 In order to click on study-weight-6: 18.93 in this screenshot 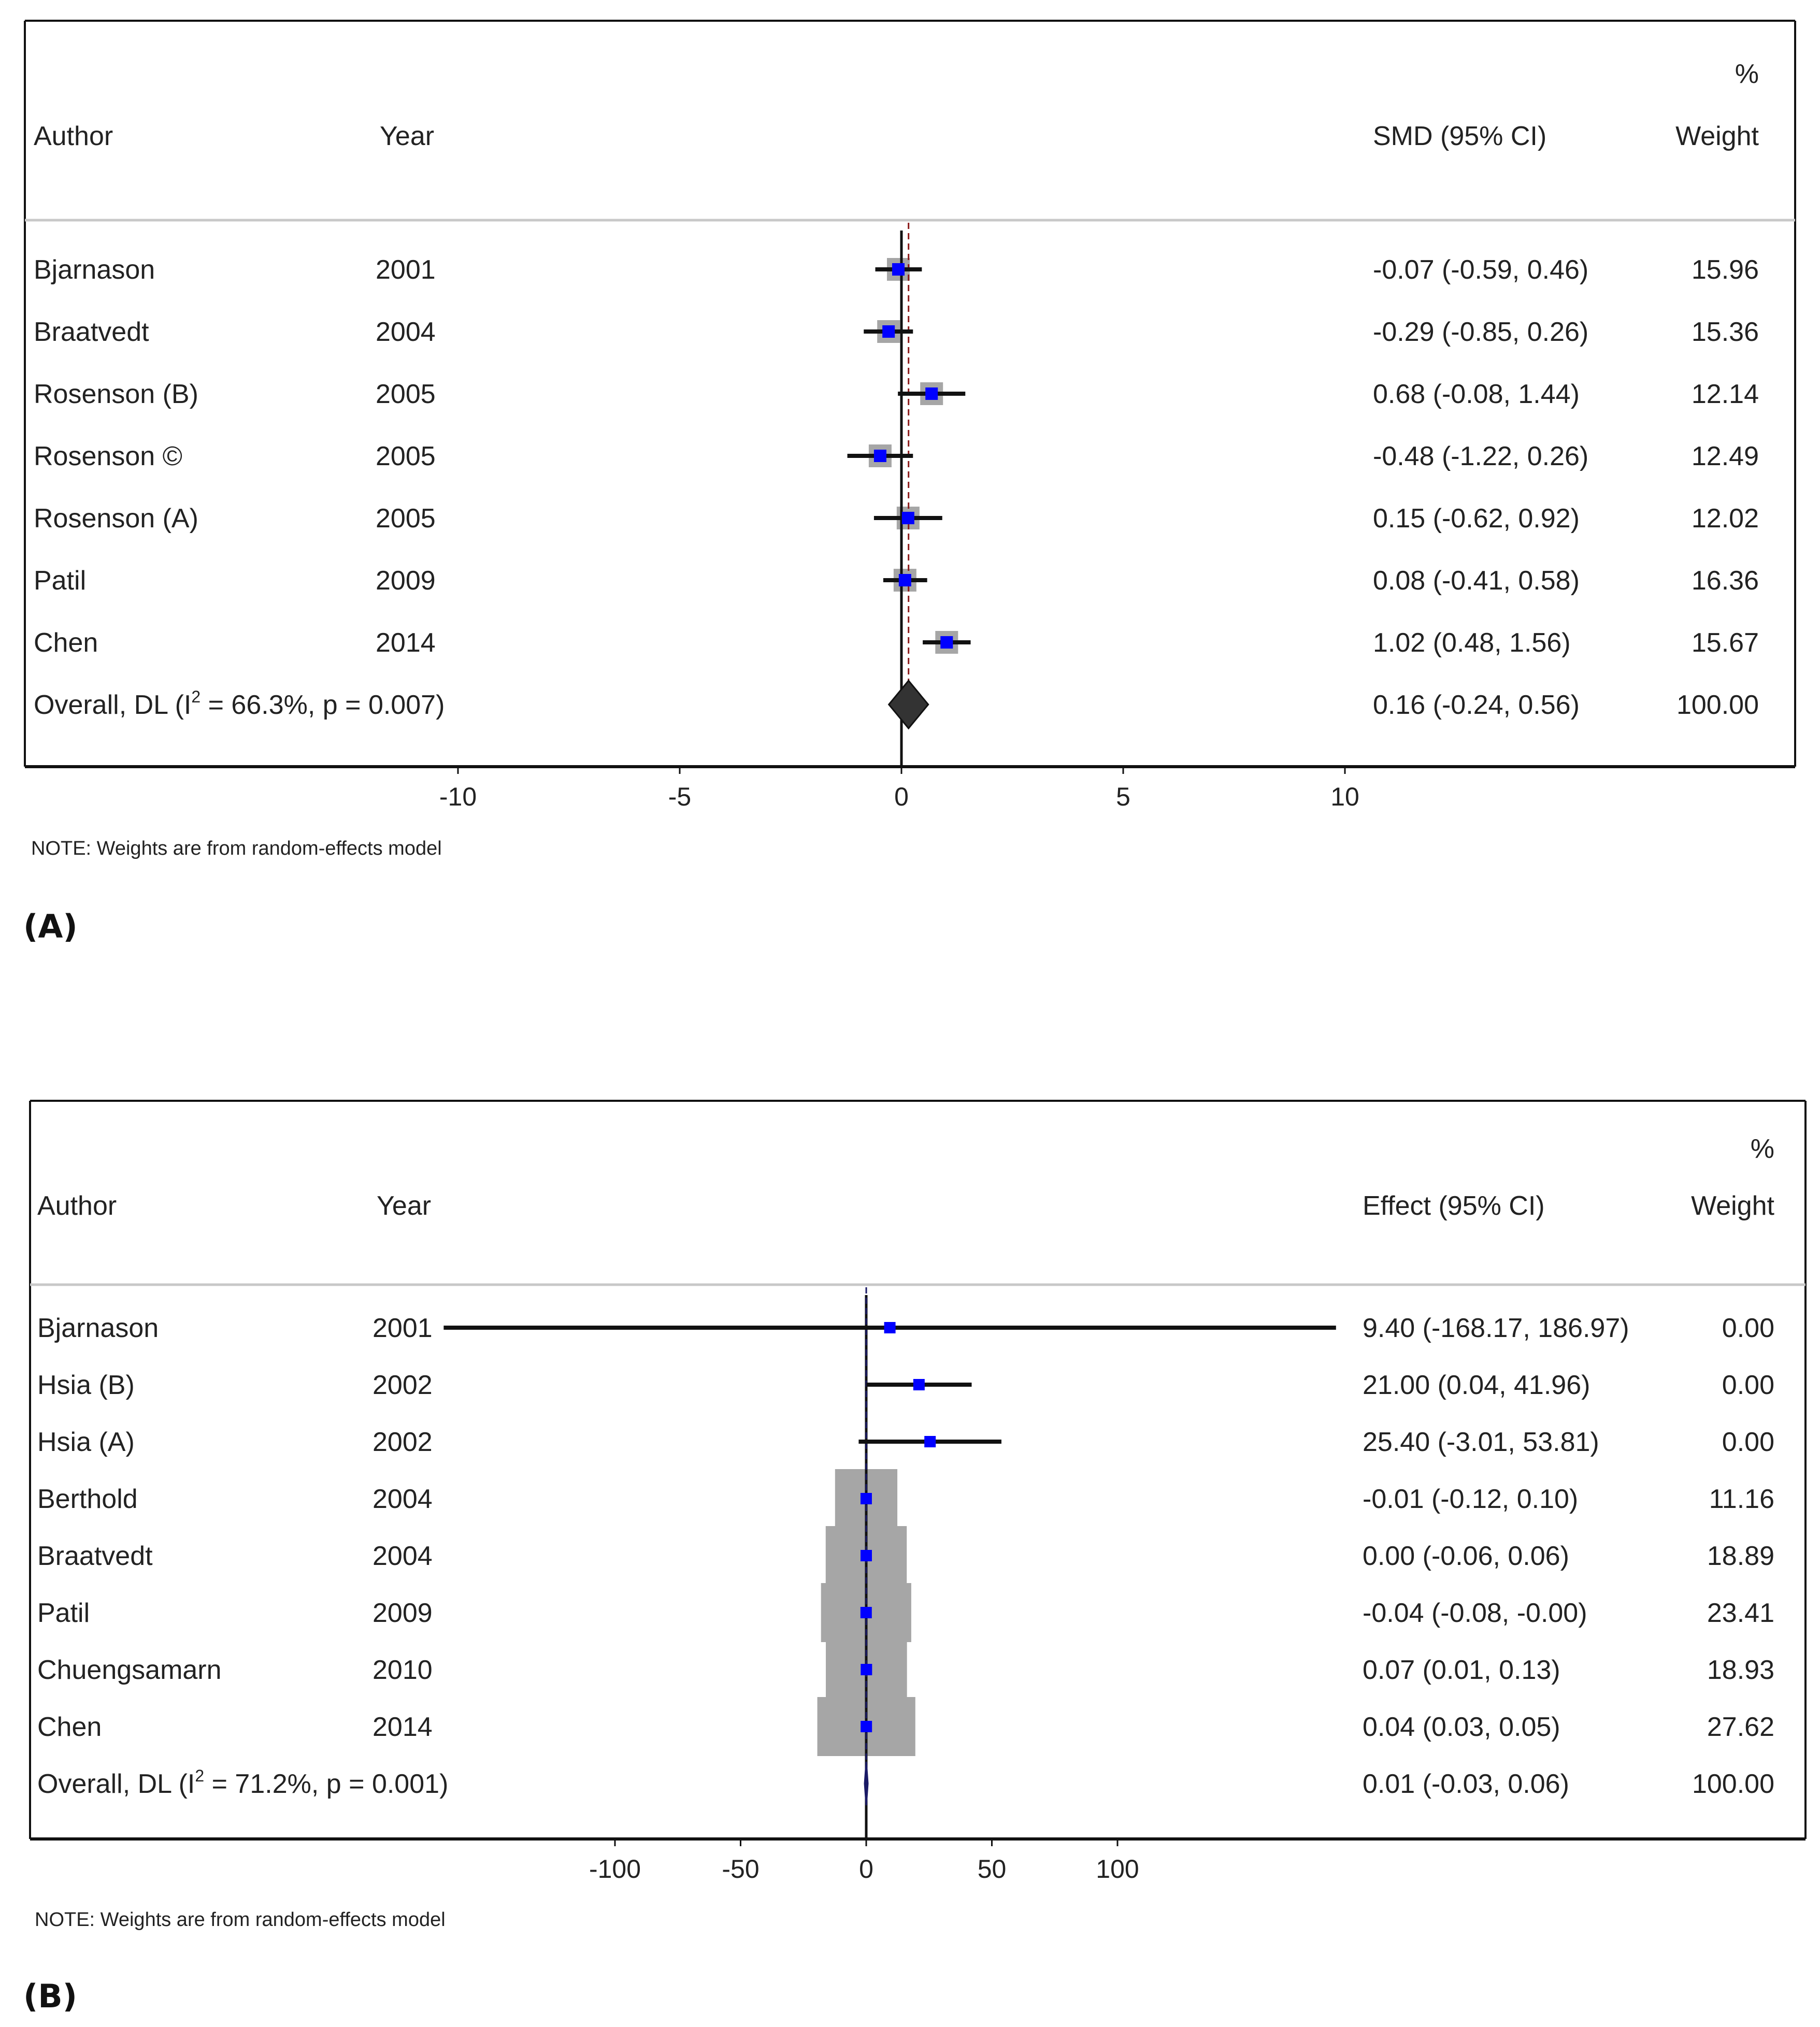, I will do `click(1741, 1670)`.